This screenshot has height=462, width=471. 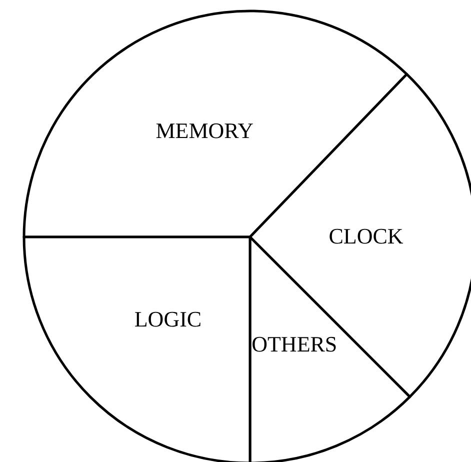 I want to click on slice-label: CLOCK, so click(x=366, y=235).